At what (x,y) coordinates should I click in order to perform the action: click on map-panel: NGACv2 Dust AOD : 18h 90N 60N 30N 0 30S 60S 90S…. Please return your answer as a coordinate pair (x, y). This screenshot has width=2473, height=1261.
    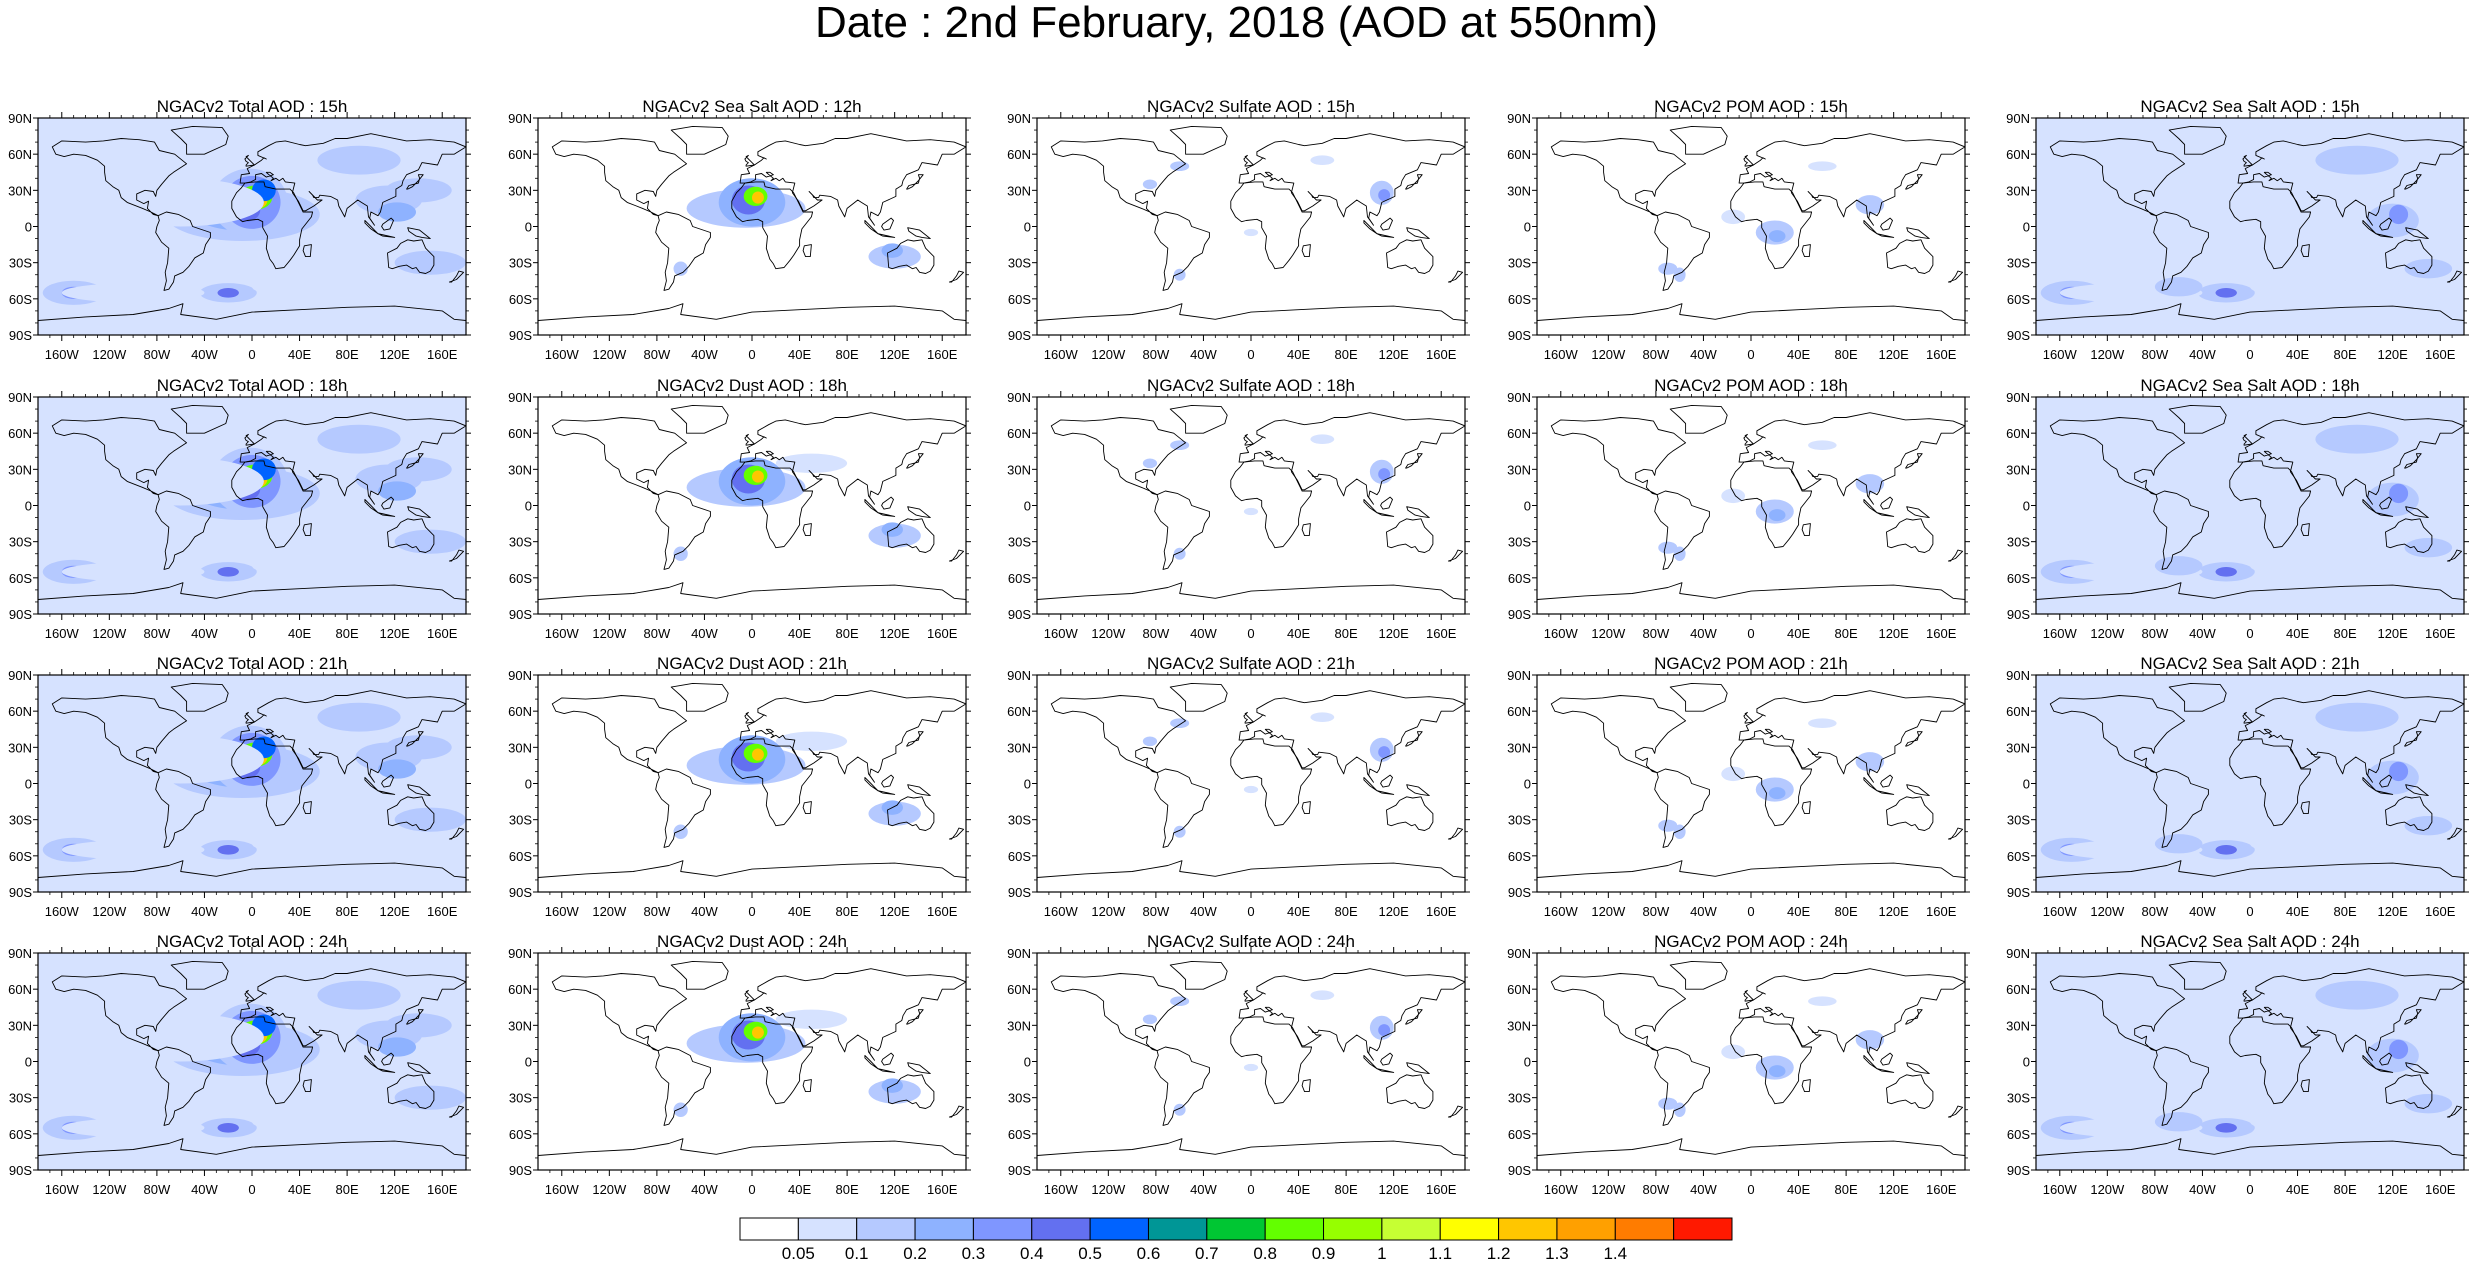
    Looking at the image, I should click on (739, 508).